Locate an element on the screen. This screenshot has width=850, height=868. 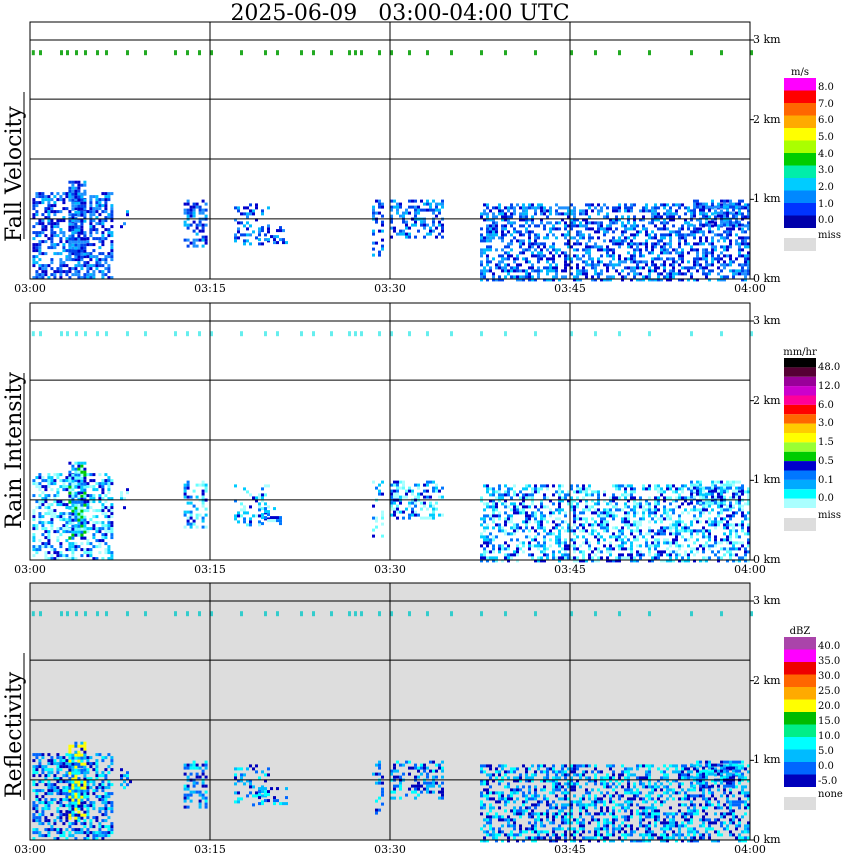
top-mark is located at coordinates (277, 53).